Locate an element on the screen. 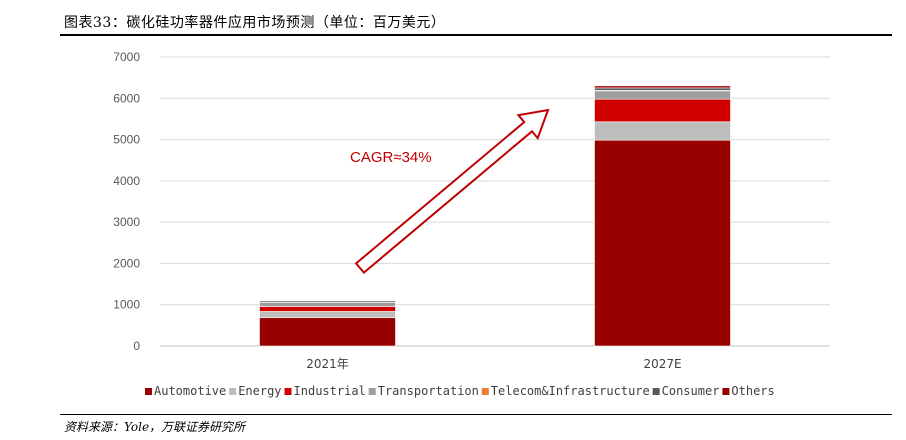 Image resolution: width=906 pixels, height=440 pixels. y-tick-label: 5000 is located at coordinates (126, 140).